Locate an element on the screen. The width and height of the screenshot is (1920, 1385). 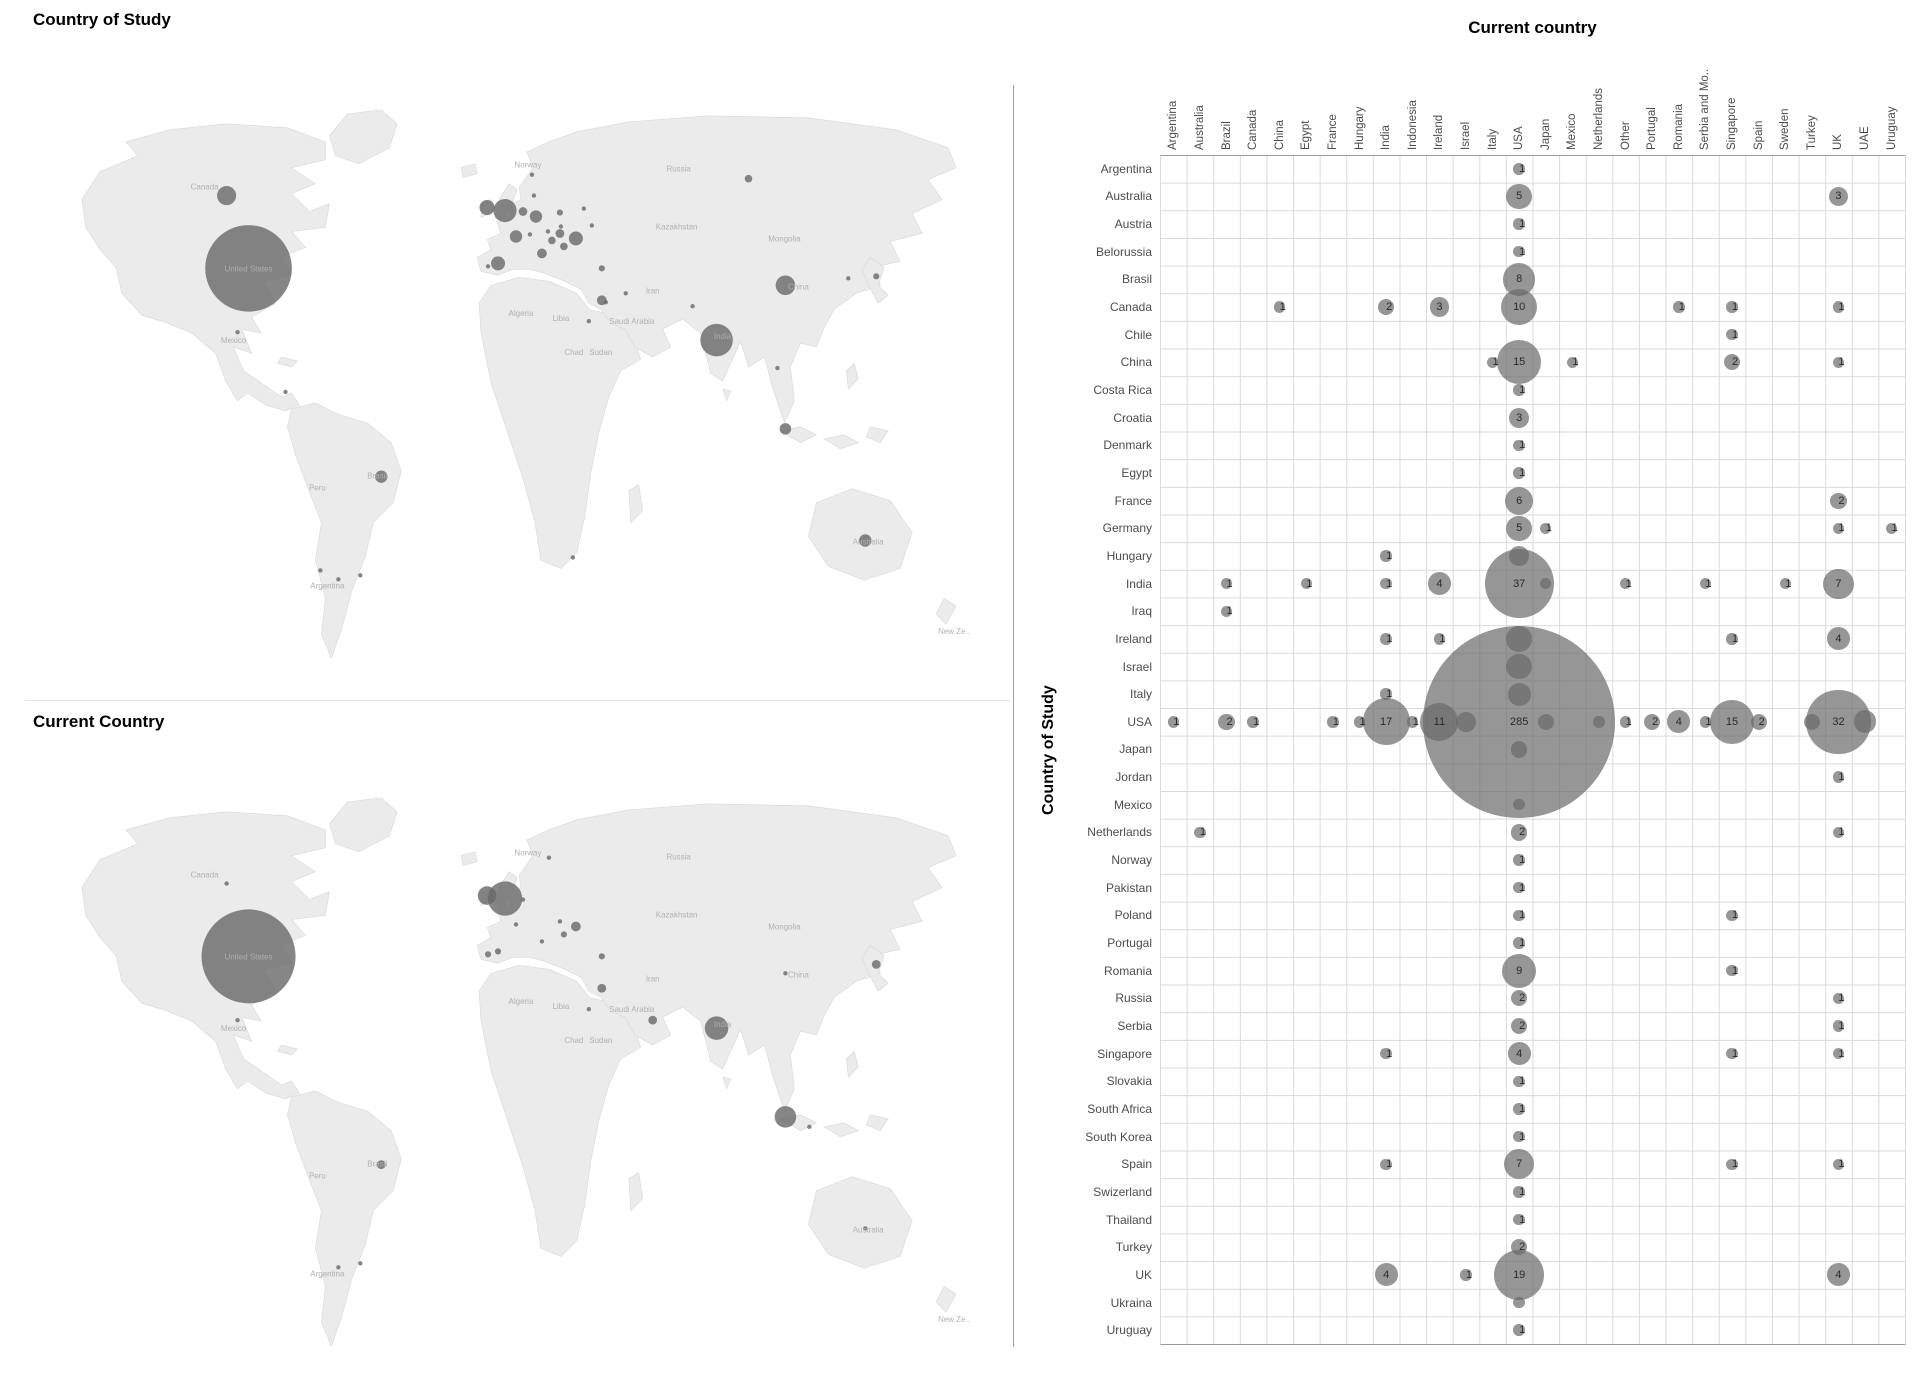
matrix-row-label-serbia: Serbia is located at coordinates (1134, 1025).